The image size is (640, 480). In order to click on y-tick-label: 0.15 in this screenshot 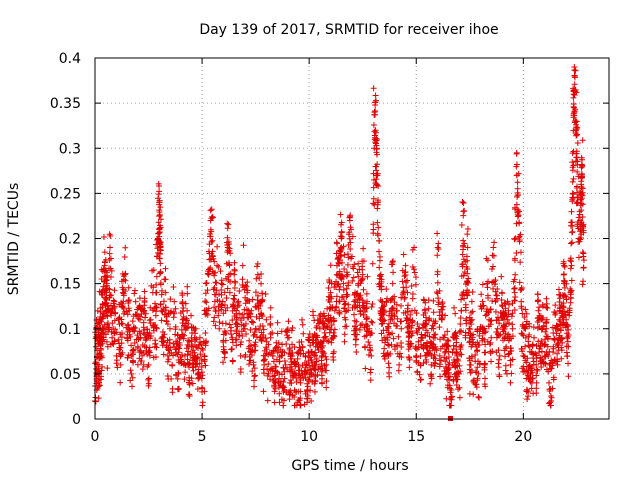, I will do `click(65, 285)`.